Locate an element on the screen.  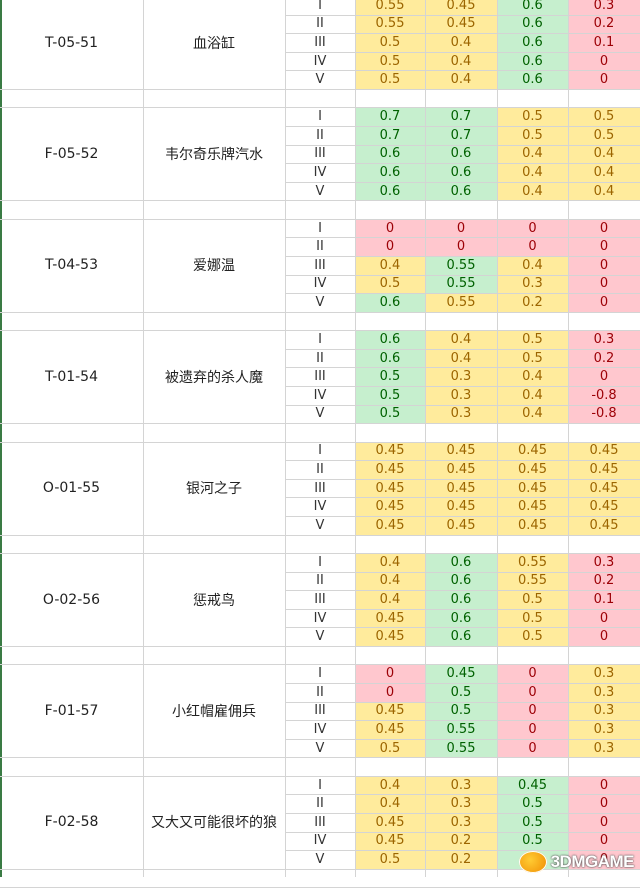
abnormality-code: O-02-56 is located at coordinates (71, 599).